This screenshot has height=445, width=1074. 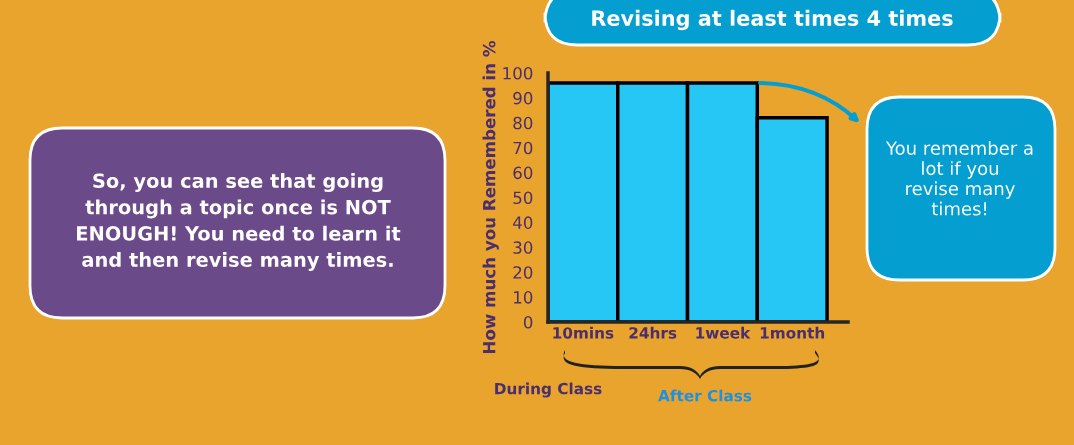 I want to click on y-tick-label: 80, so click(x=523, y=123).